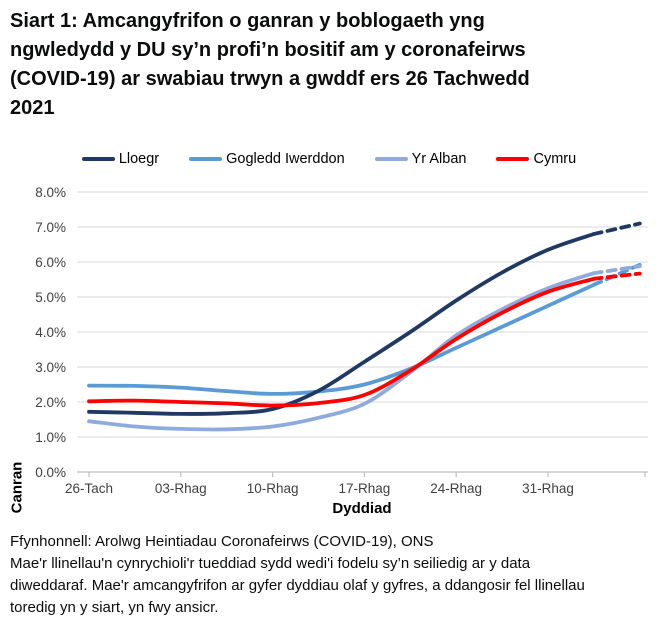 The image size is (658, 622). What do you see at coordinates (456, 488) in the screenshot?
I see `x-axis-tick-label: 24-Rhag` at bounding box center [456, 488].